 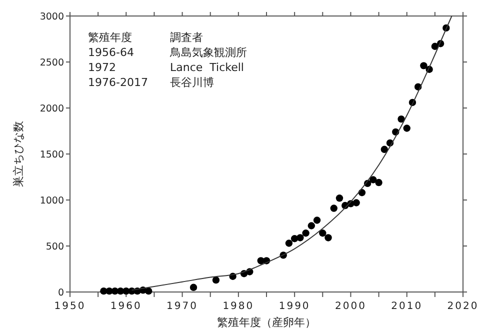 What do you see at coordinates (182, 306) in the screenshot?
I see `x-tick-label: 1970` at bounding box center [182, 306].